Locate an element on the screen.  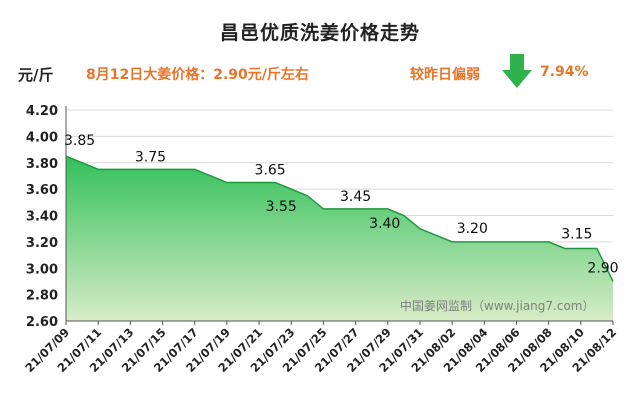
y-tick-label: 4.20 is located at coordinates (42, 111).